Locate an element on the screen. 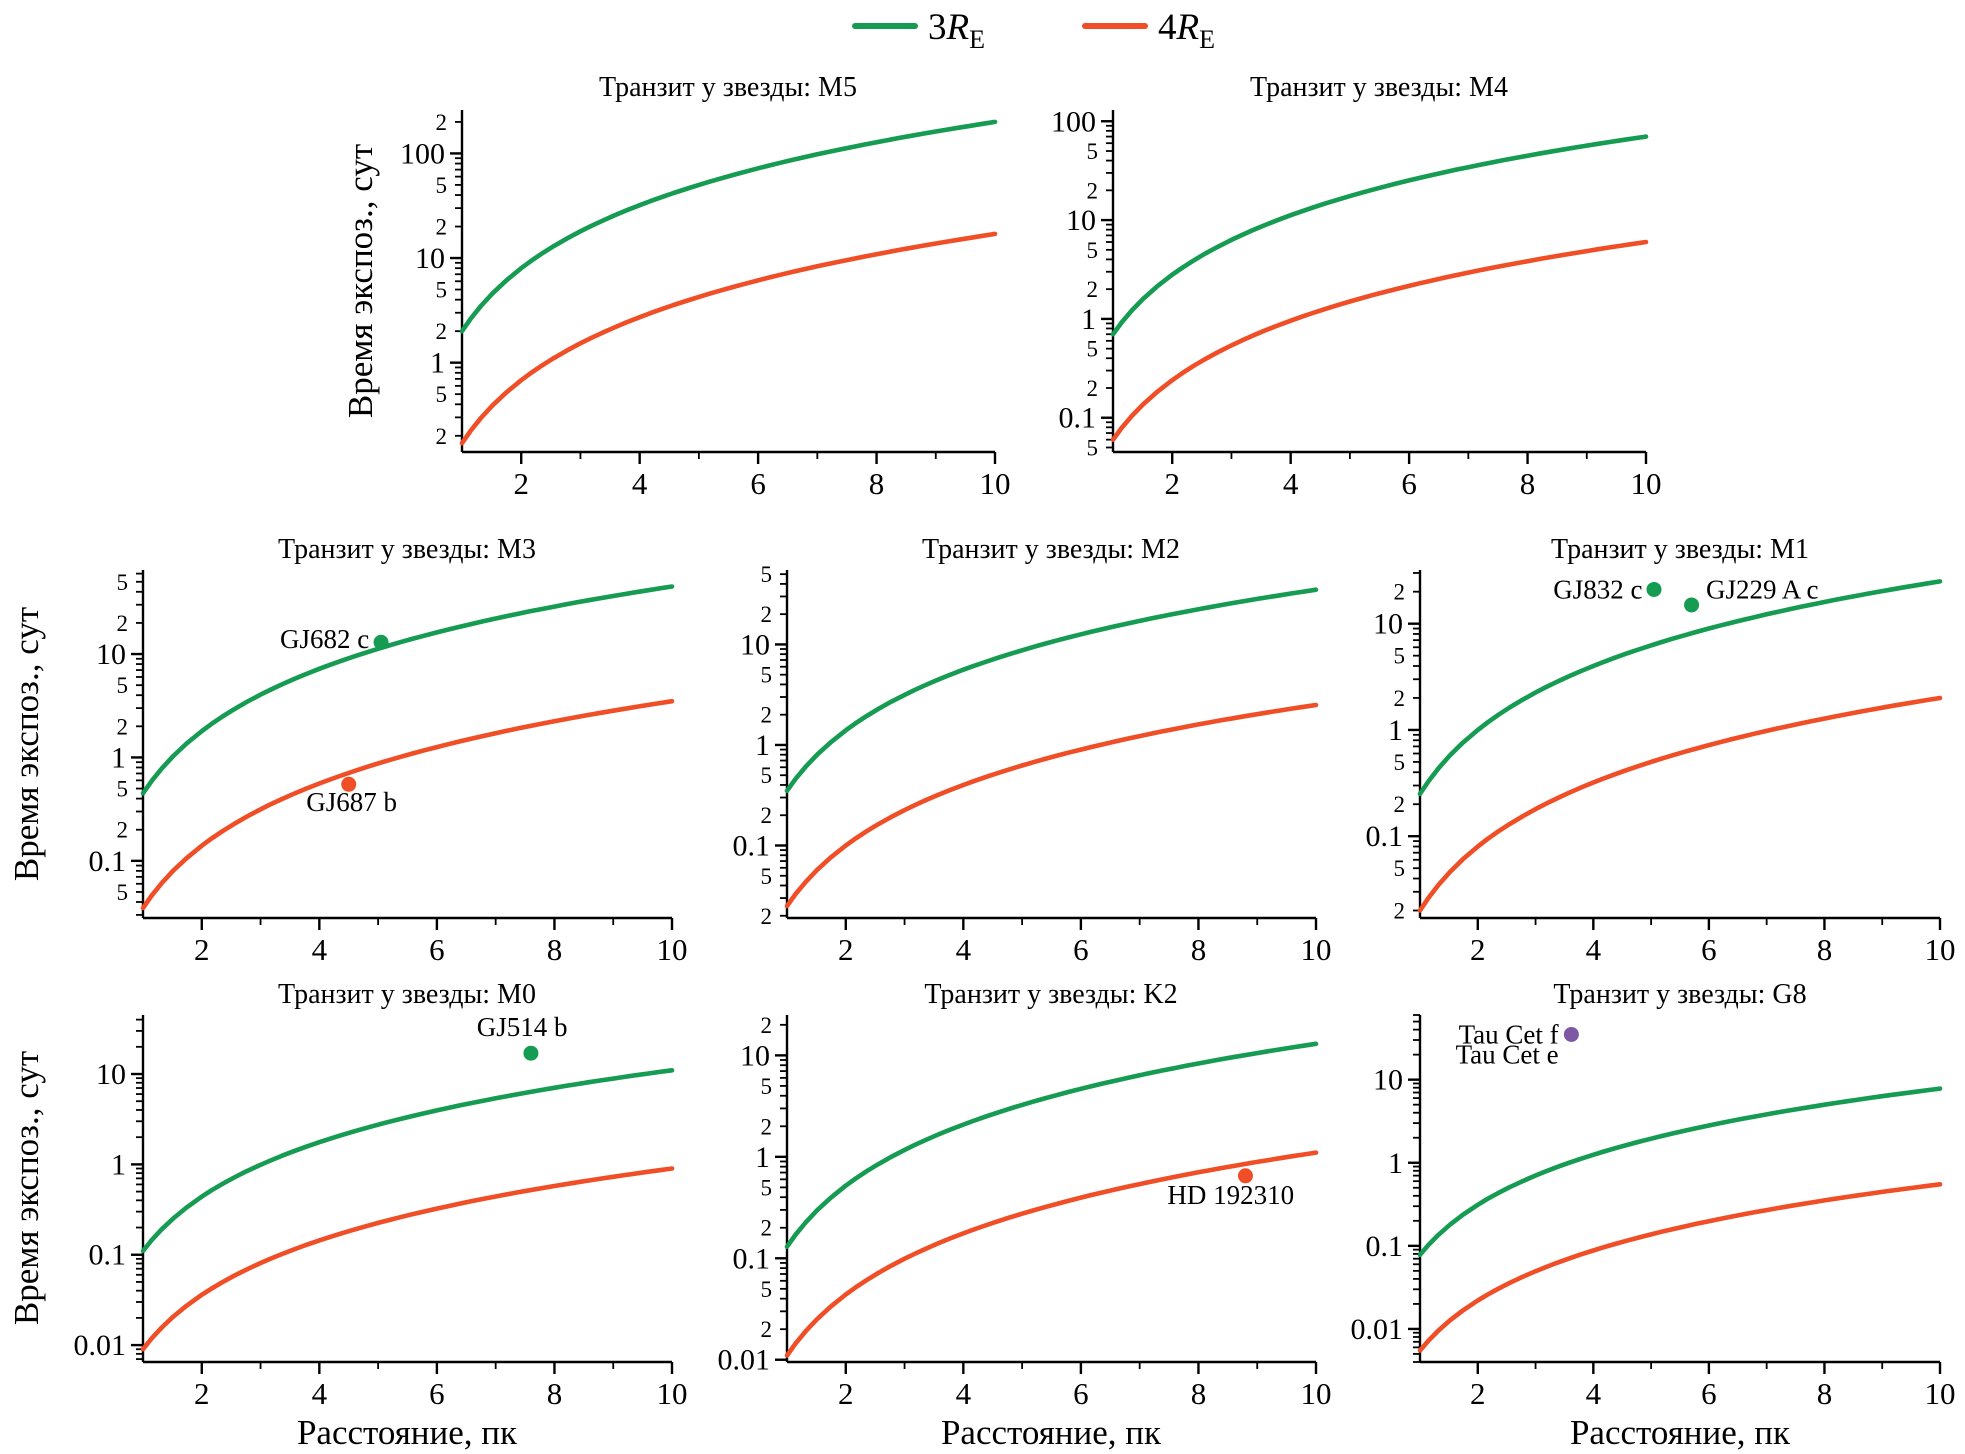  y-axis-ticks: 0.01 0.1 1 10 is located at coordinates (108, 1190).